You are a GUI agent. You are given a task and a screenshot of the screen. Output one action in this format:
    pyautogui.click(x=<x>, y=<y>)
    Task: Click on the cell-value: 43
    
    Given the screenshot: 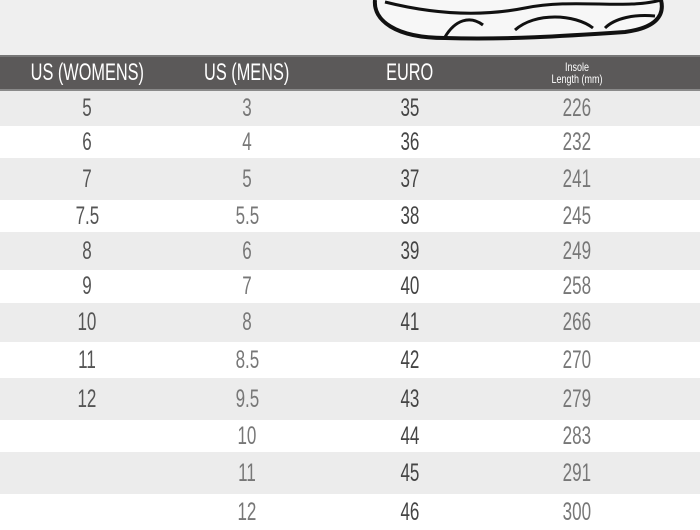 What is the action you would take?
    pyautogui.click(x=410, y=398)
    